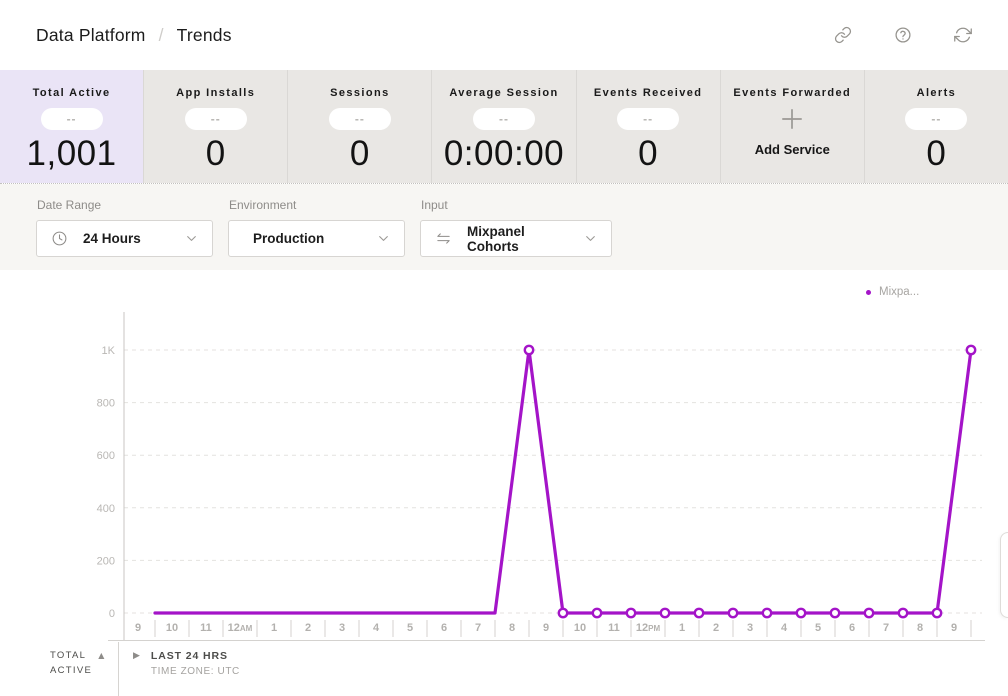 Image resolution: width=1008 pixels, height=696 pixels. Describe the element at coordinates (71, 93) in the screenshot. I see `metric-label: Total Active` at that location.